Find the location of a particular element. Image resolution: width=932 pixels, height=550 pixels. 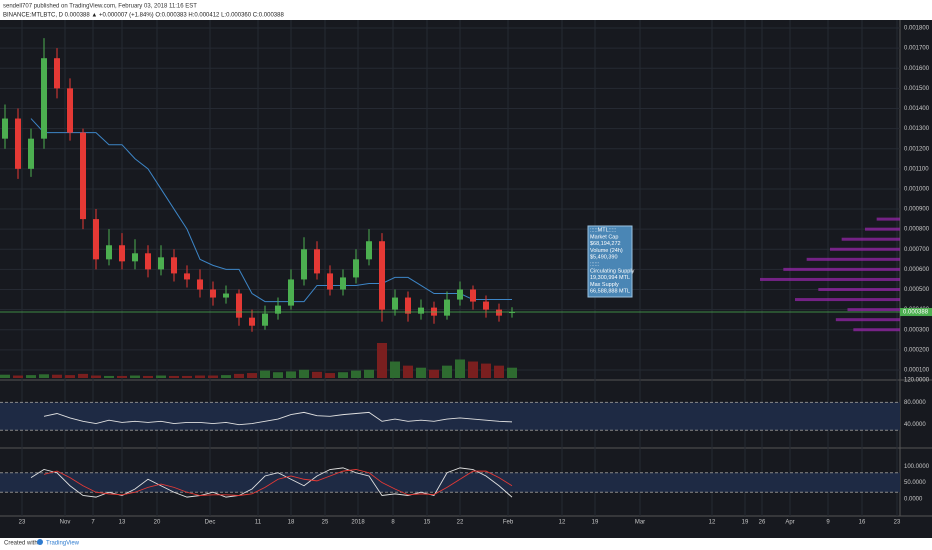

y-tick-label: 0.001600 is located at coordinates (917, 69).